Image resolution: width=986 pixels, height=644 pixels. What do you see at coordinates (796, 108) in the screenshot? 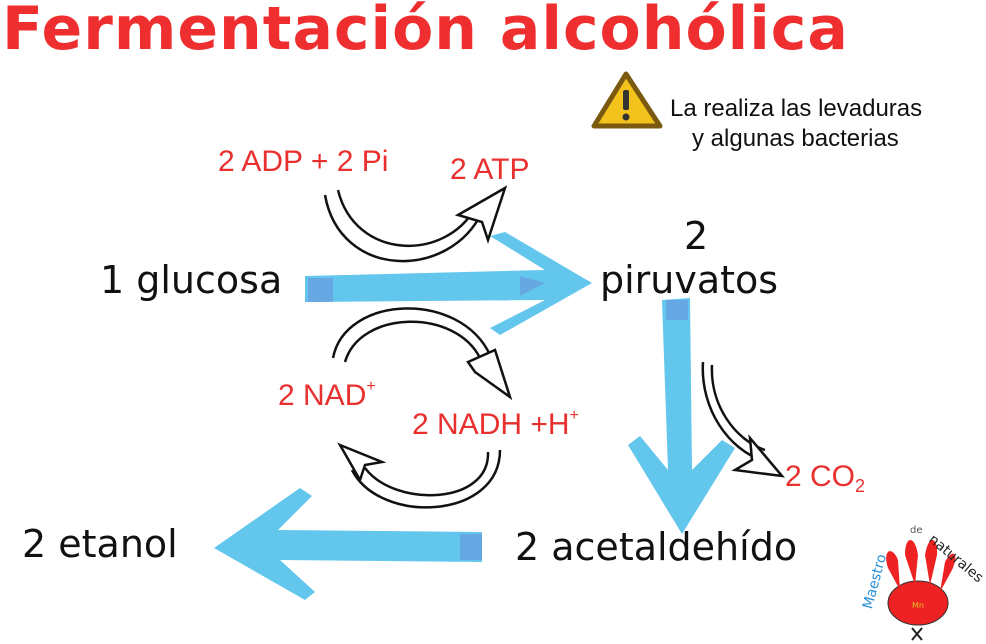
I see `note-line-1: La realiza las levaduras` at bounding box center [796, 108].